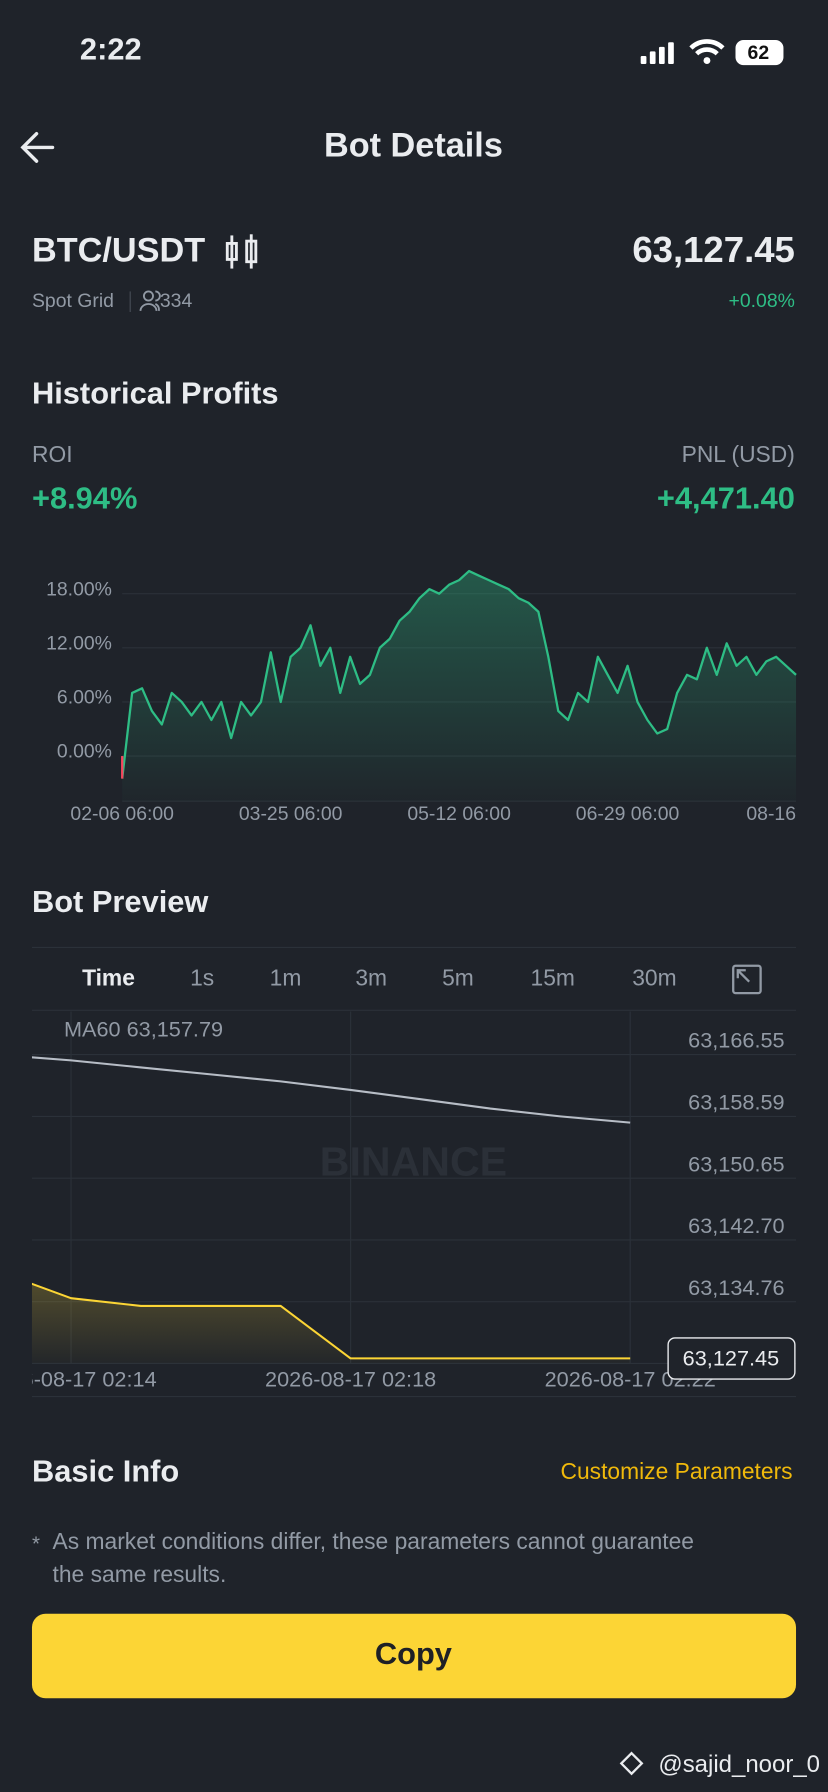 This screenshot has width=828, height=1792. I want to click on signal, so click(657, 53).